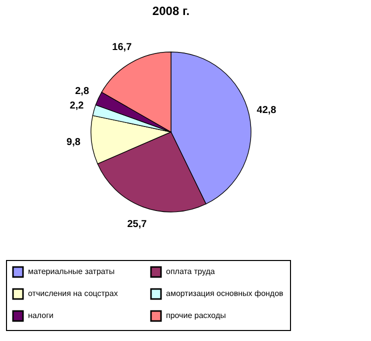  I want to click on legend-label: налоги, so click(41, 315).